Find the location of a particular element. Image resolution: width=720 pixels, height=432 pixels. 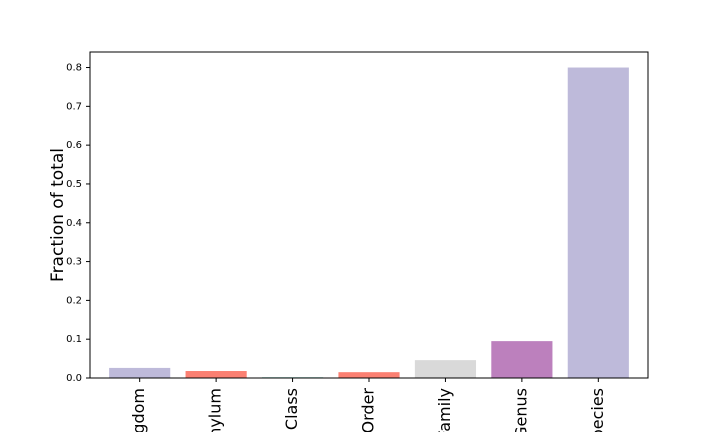

x-tick-label: Genus is located at coordinates (520, 410).